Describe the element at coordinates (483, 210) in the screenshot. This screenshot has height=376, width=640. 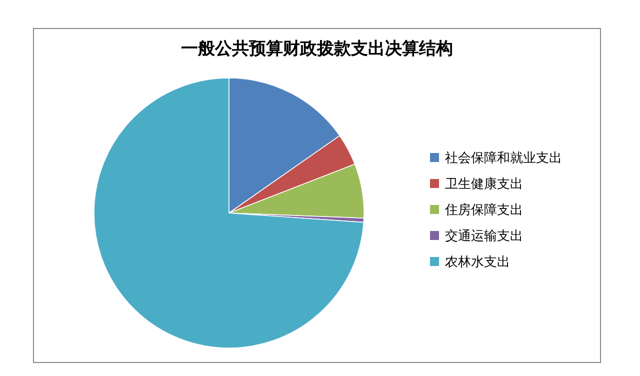
I see `legend-label: 住房保障支出` at that location.